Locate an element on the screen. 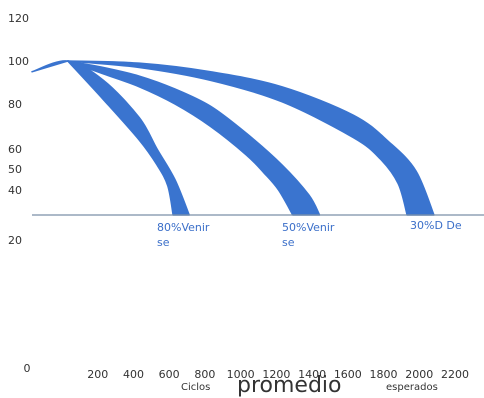  x-axis-label-prefix: Ciclos is located at coordinates (195, 387).